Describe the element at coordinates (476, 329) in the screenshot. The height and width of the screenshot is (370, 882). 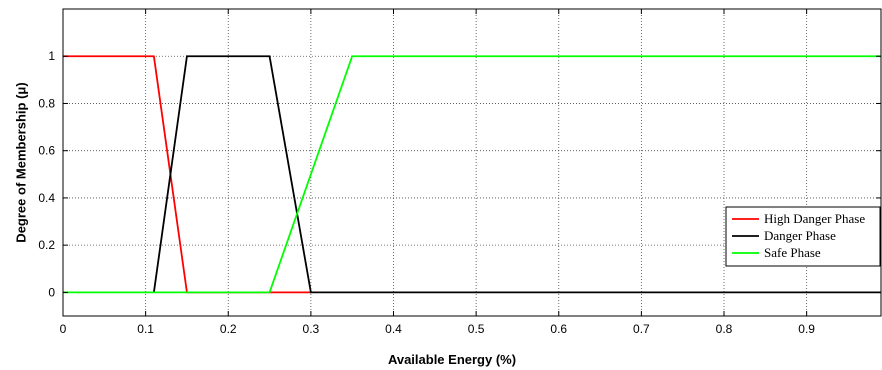
I see `x-tick-label: 0.5` at that location.